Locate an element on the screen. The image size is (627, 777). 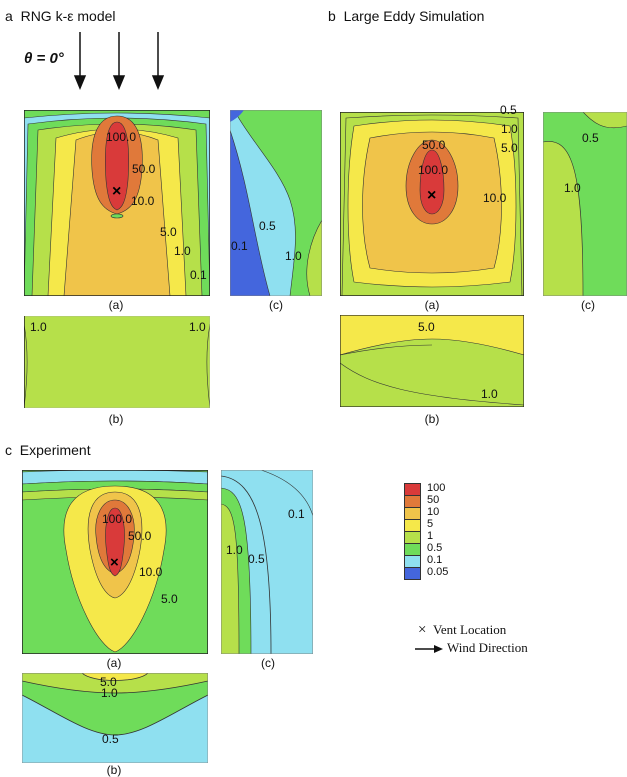
les-a-label-05: 0.5 is located at coordinates (508, 110).